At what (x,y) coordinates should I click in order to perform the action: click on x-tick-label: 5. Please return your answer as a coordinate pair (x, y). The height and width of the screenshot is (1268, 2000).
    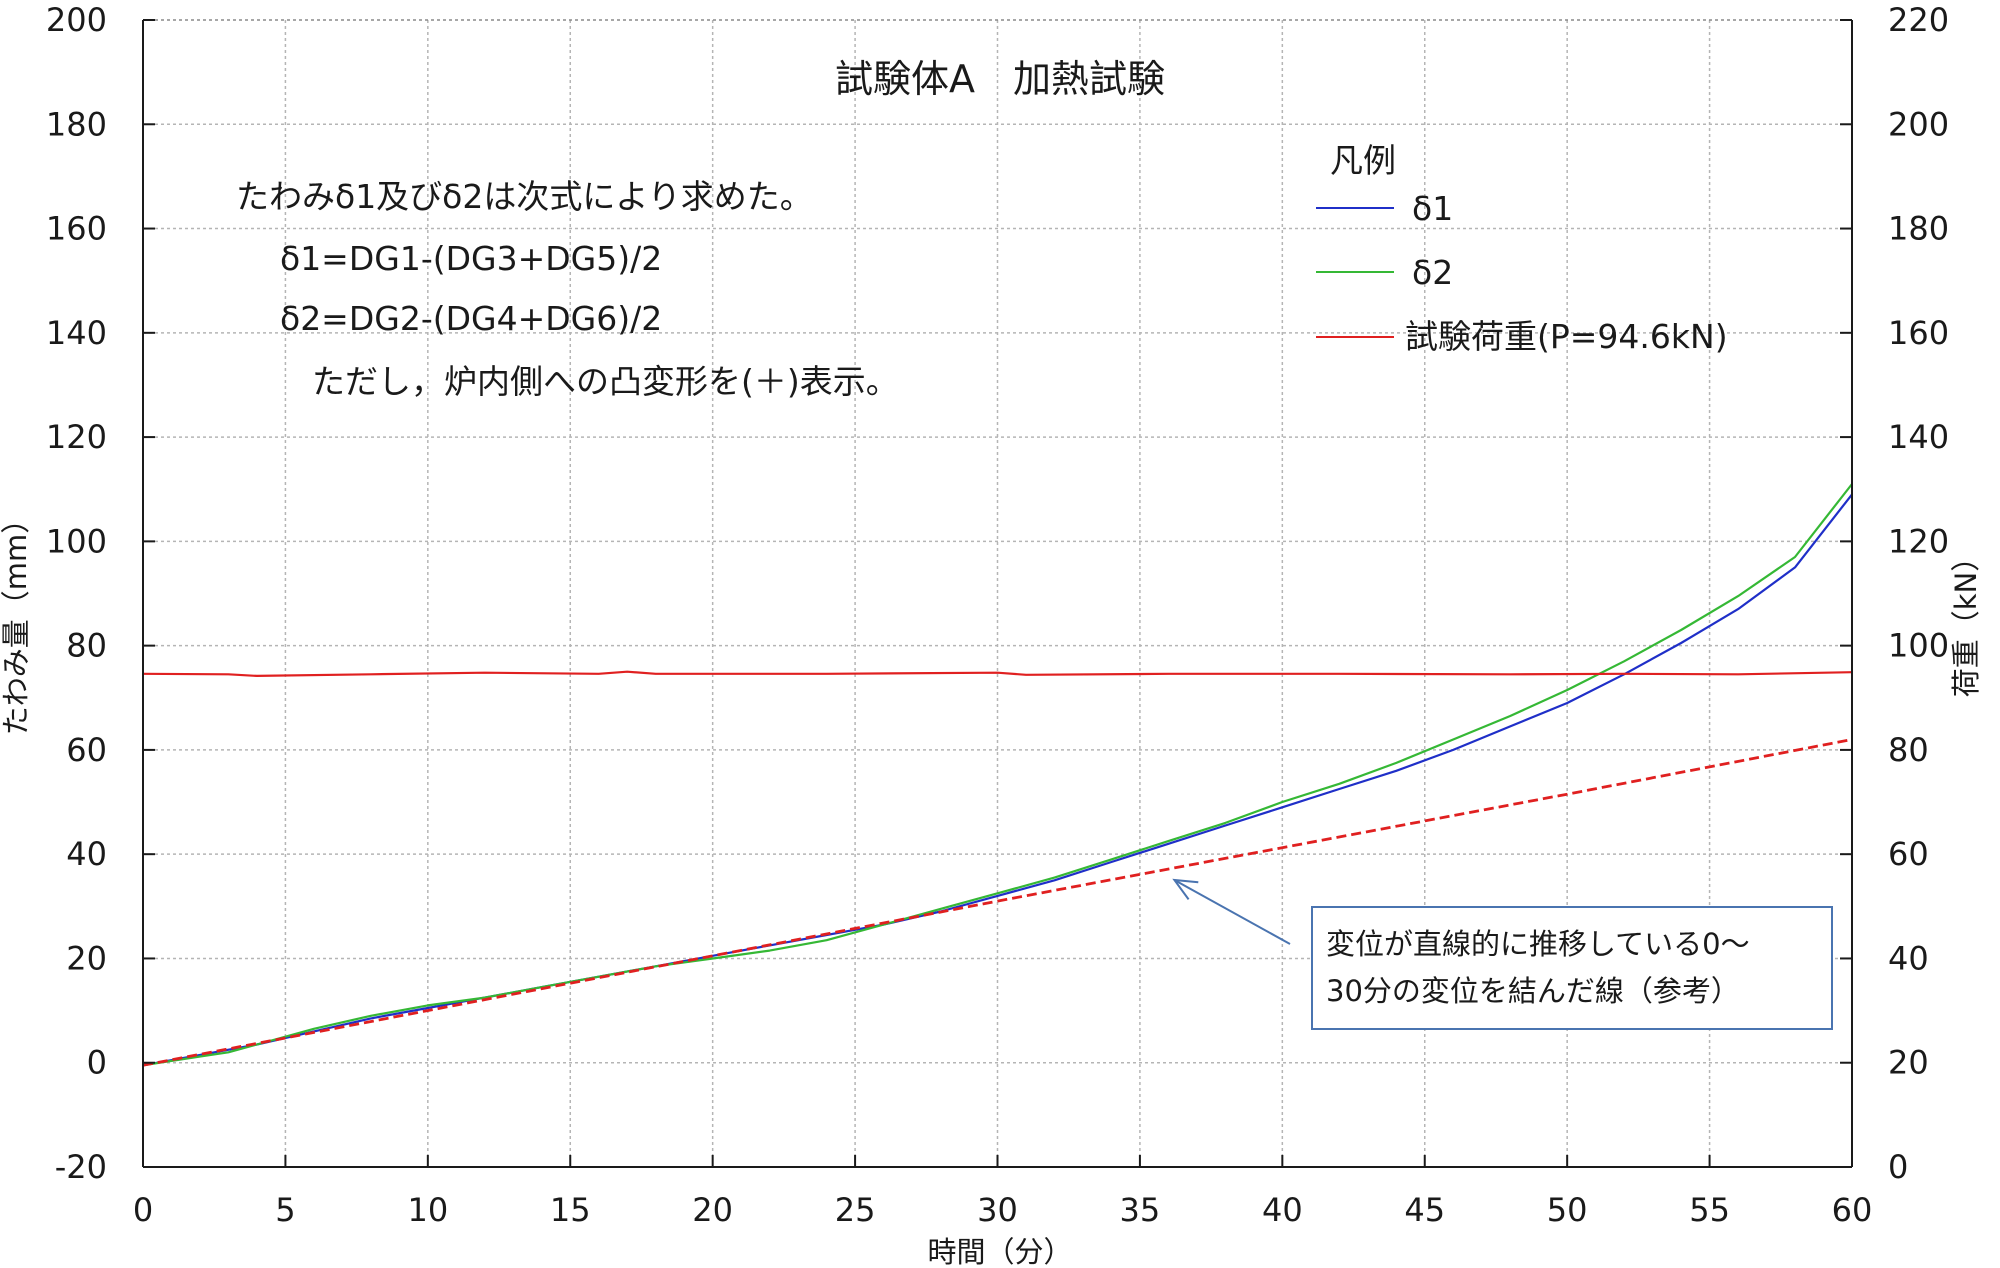
    Looking at the image, I should click on (285, 1210).